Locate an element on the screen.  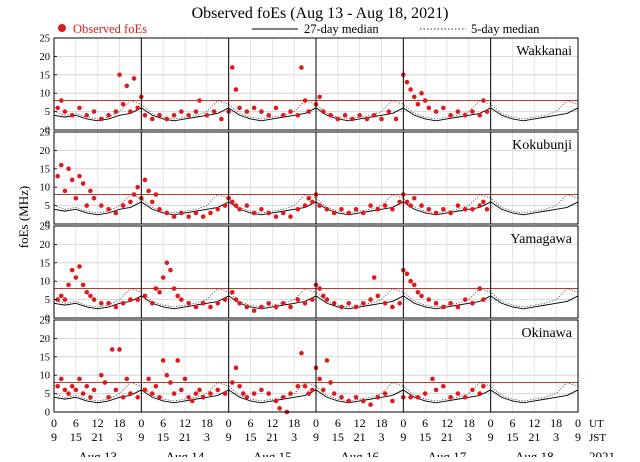
legend: Observed foEs 27-day median 5-day median is located at coordinates (299, 29).